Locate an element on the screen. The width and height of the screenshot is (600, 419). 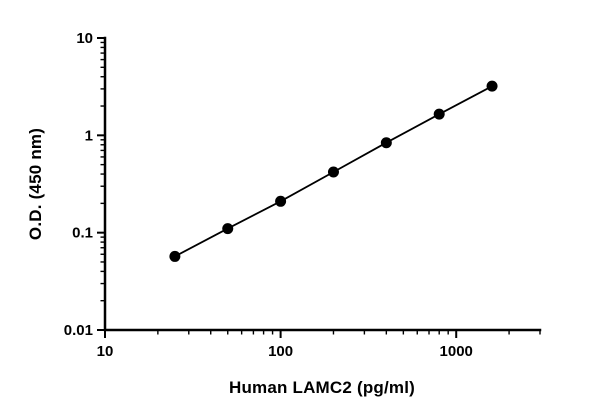
y-tick-label: 0.01 is located at coordinates (78, 330).